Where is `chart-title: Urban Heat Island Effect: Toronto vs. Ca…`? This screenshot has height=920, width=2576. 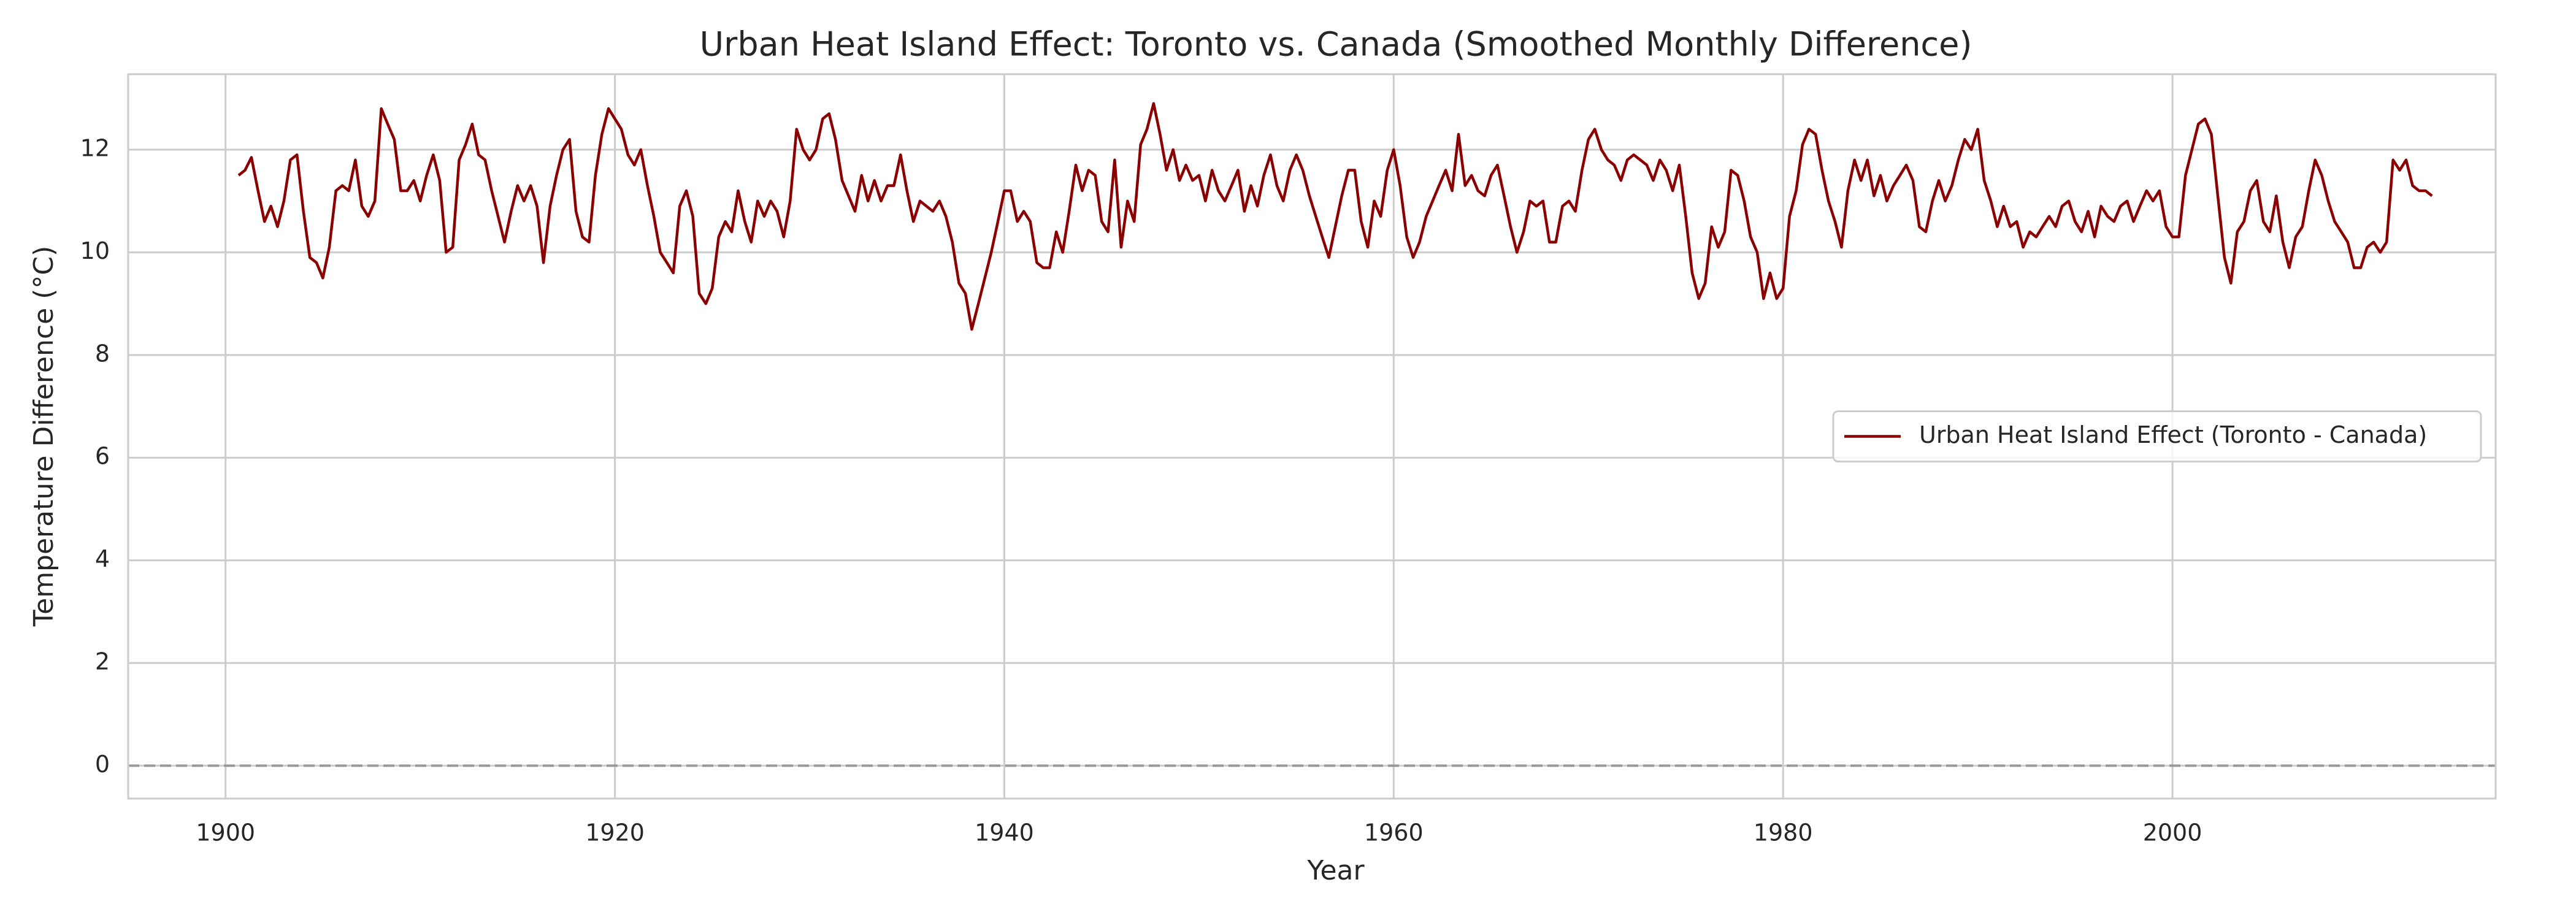
chart-title: Urban Heat Island Effect: Toronto vs. Ca… is located at coordinates (1336, 44).